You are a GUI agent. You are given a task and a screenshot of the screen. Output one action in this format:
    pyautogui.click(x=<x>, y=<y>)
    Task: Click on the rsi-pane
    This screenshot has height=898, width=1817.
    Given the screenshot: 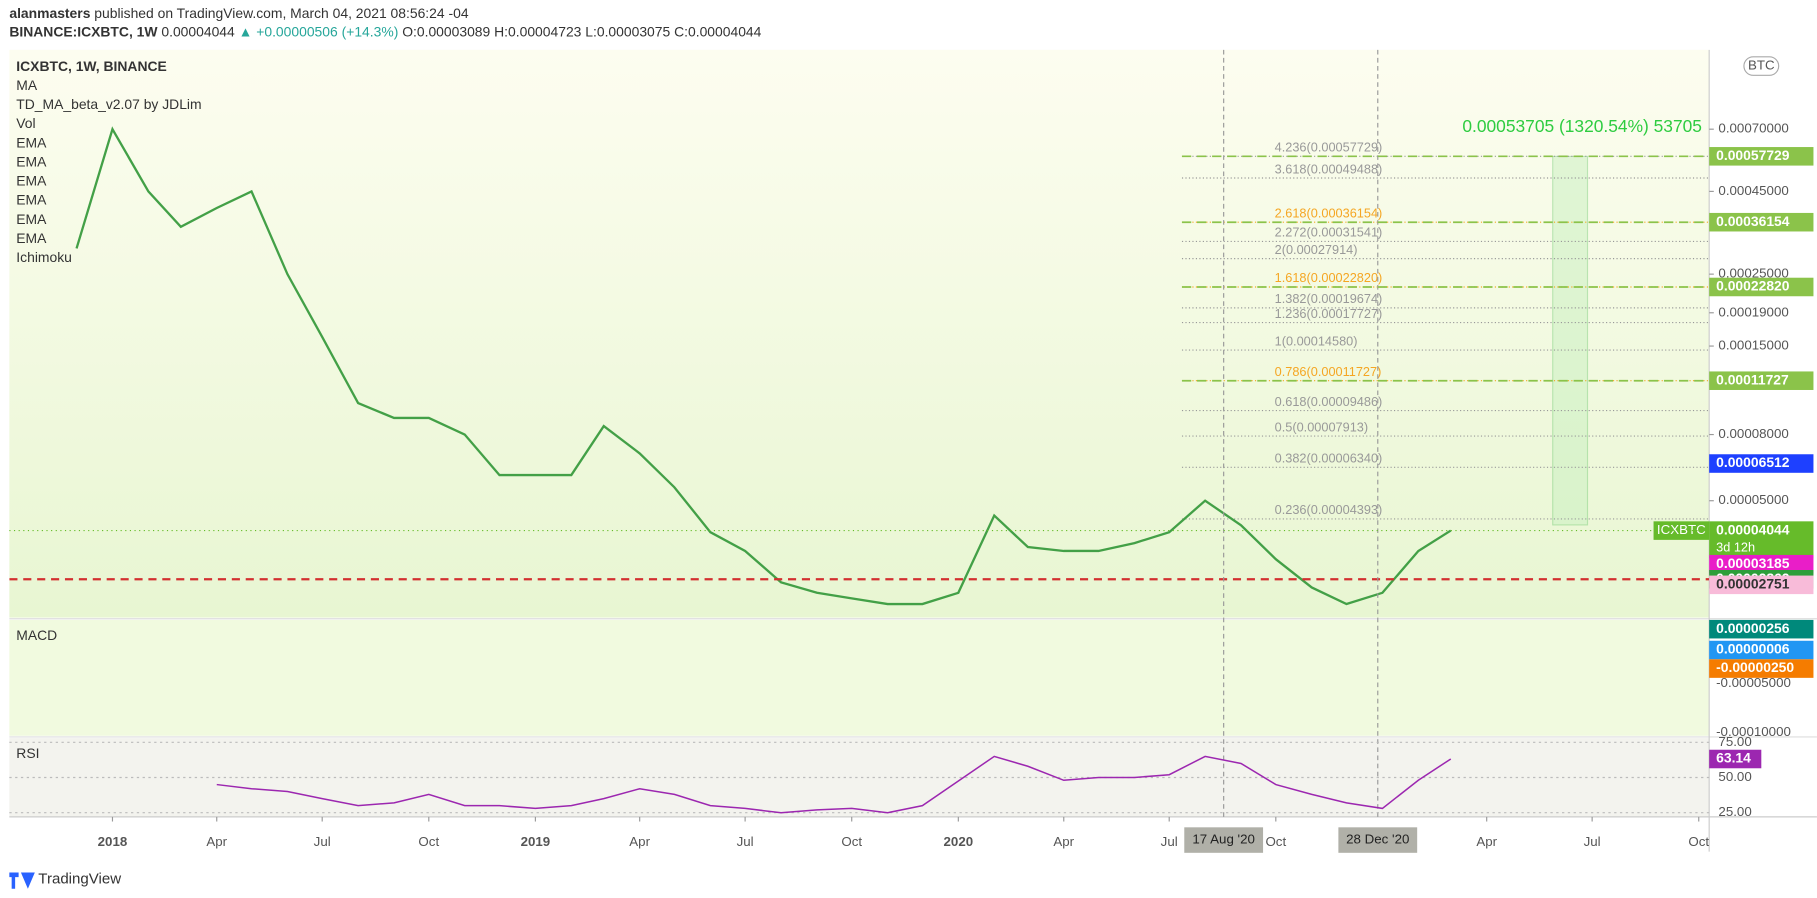 What is the action you would take?
    pyautogui.click(x=859, y=777)
    